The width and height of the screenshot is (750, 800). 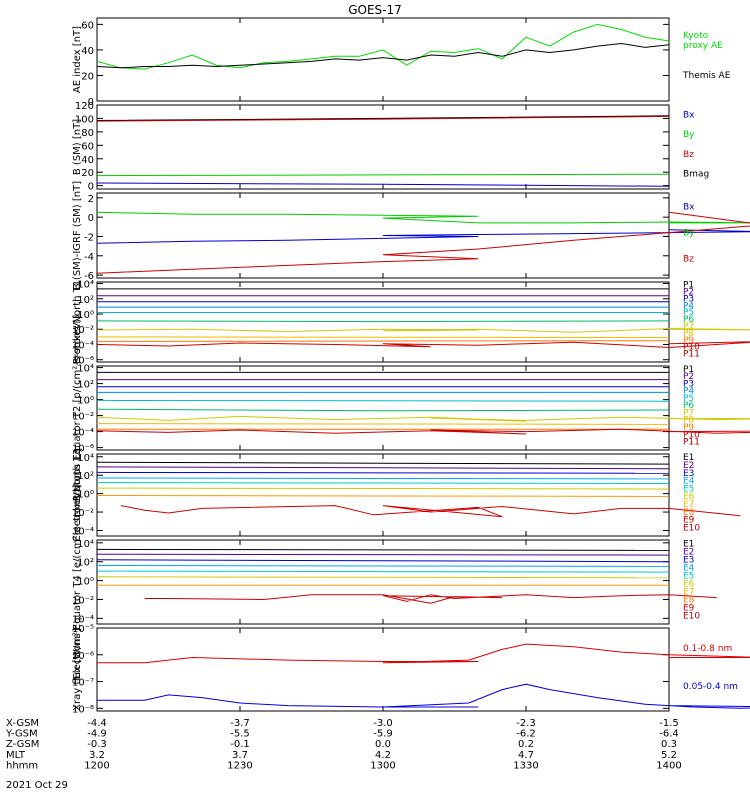 What do you see at coordinates (688, 399) in the screenshot?
I see `legend-item: P5` at bounding box center [688, 399].